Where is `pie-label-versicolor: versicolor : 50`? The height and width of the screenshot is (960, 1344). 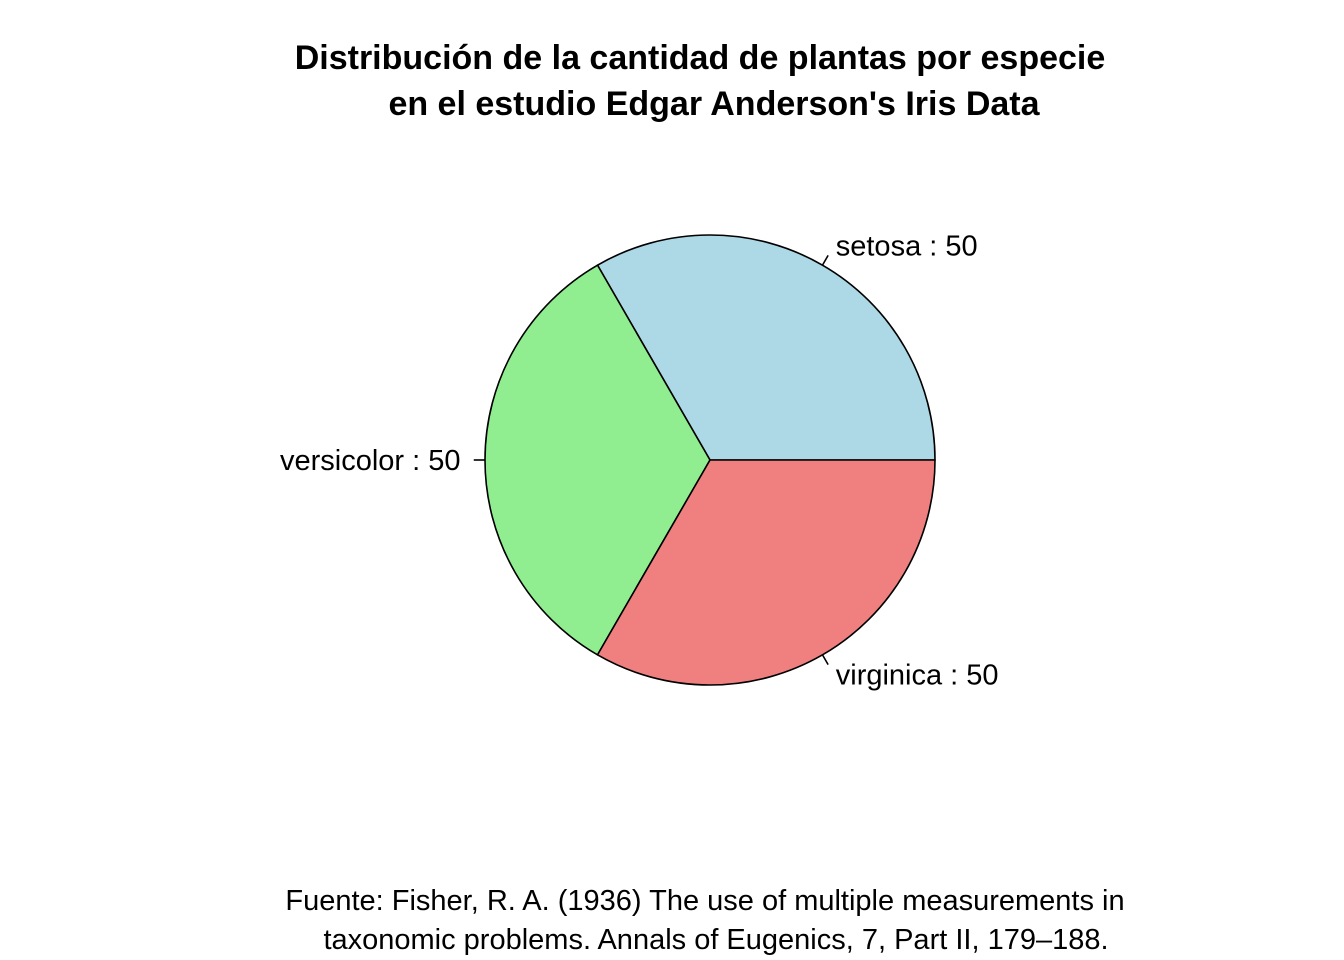
pie-label-versicolor: versicolor : 50 is located at coordinates (370, 461).